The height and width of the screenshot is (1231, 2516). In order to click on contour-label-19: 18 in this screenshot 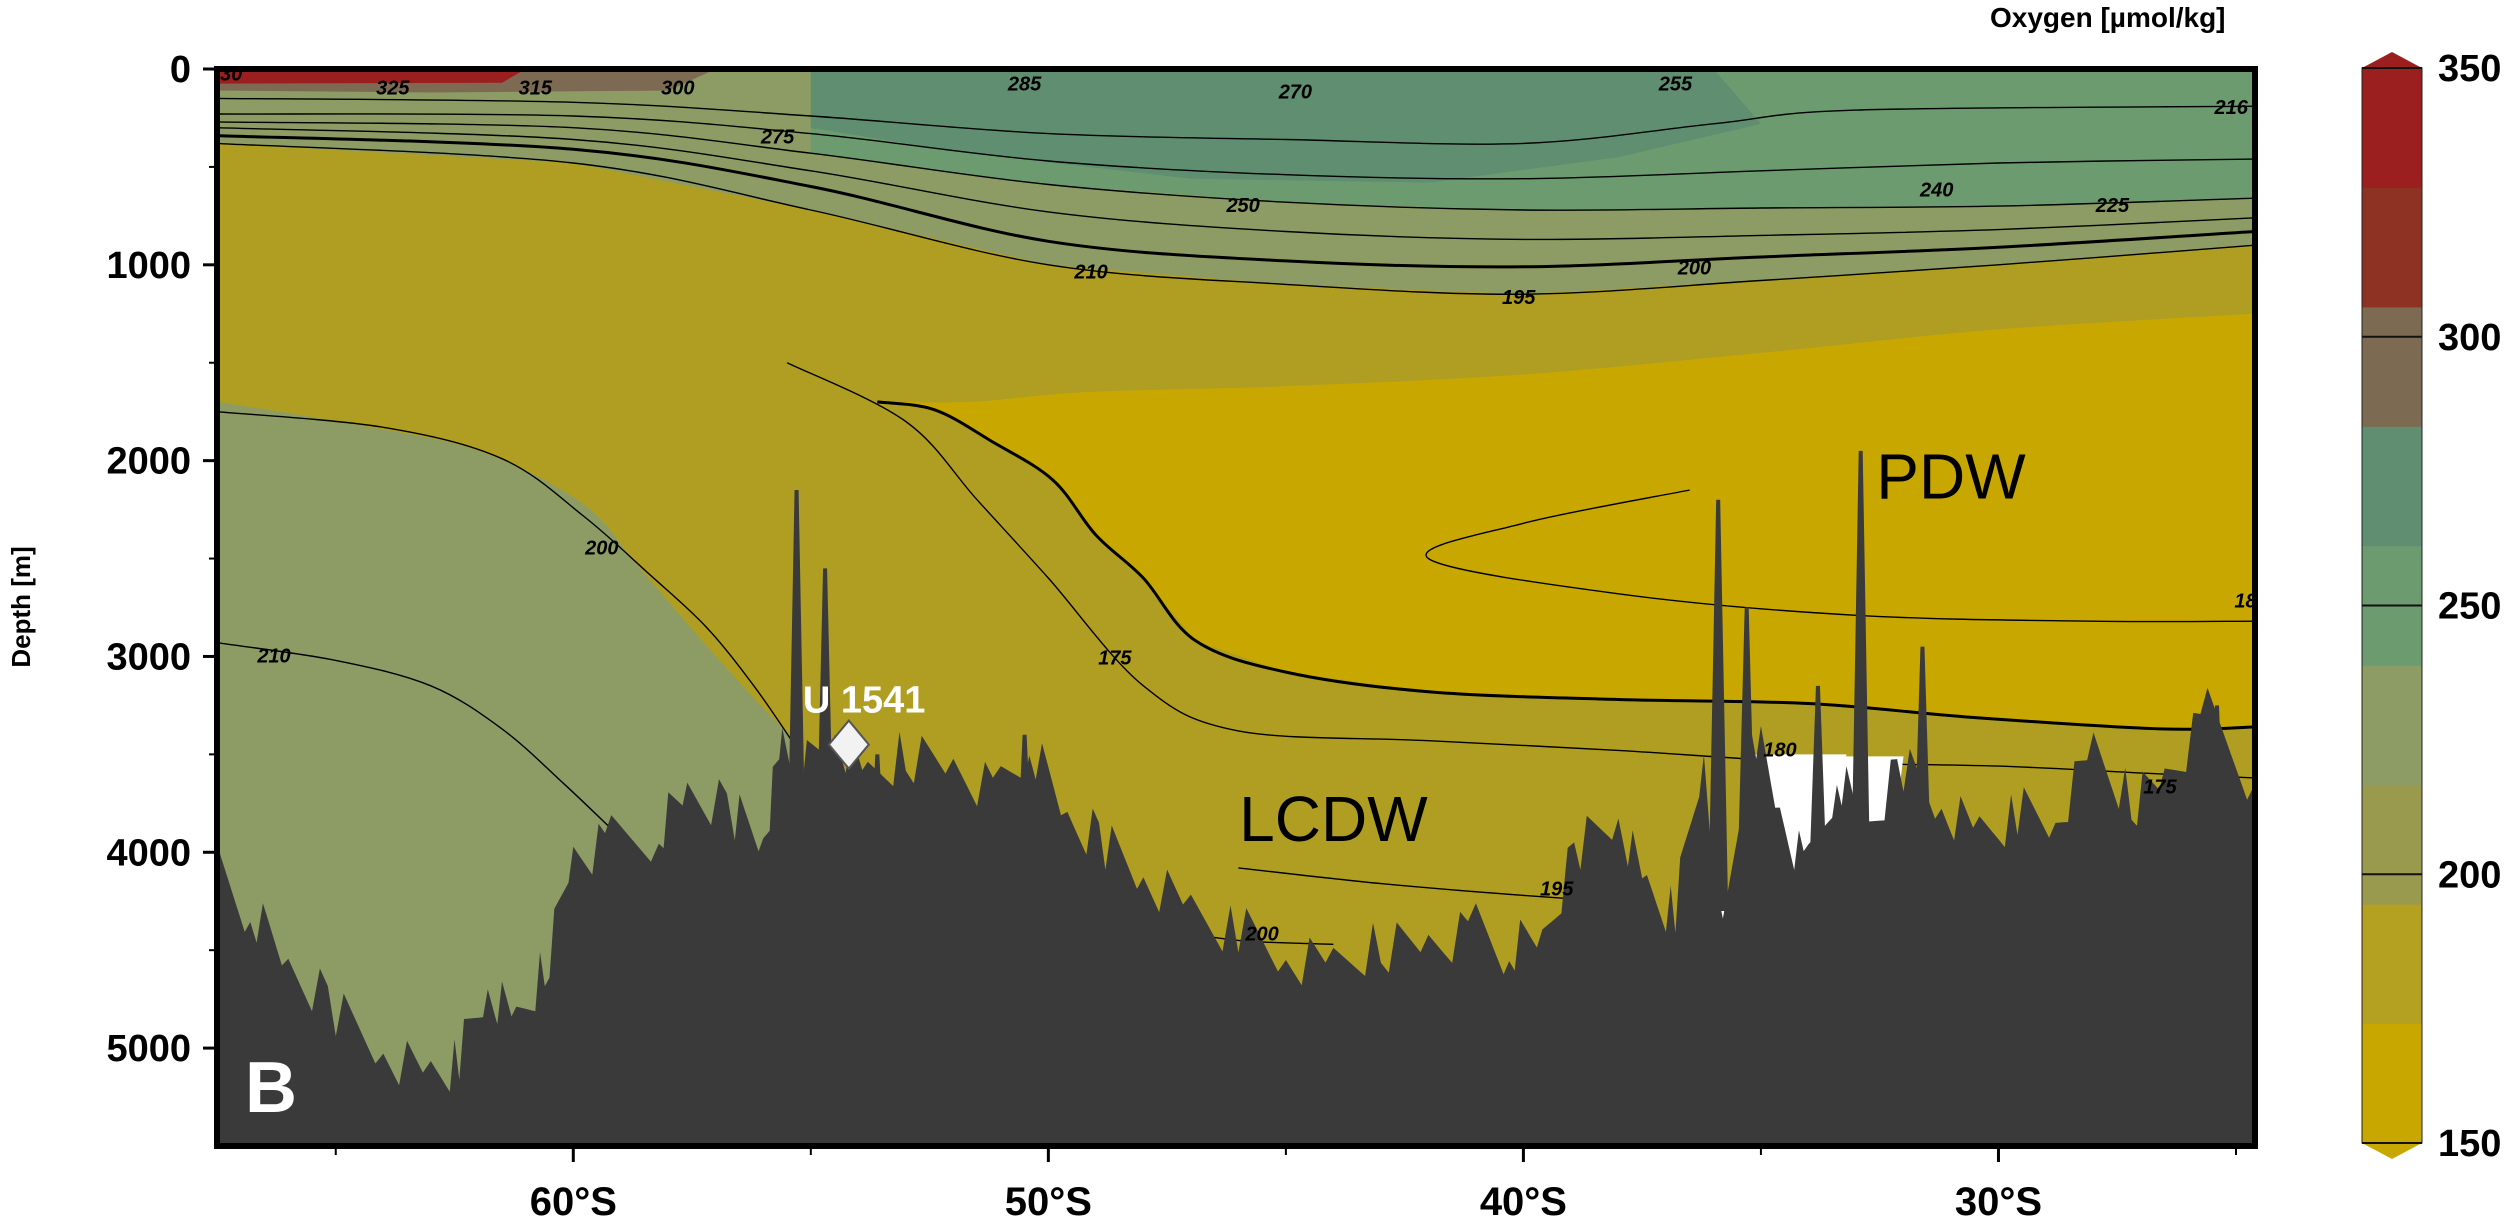, I will do `click(2245, 602)`.